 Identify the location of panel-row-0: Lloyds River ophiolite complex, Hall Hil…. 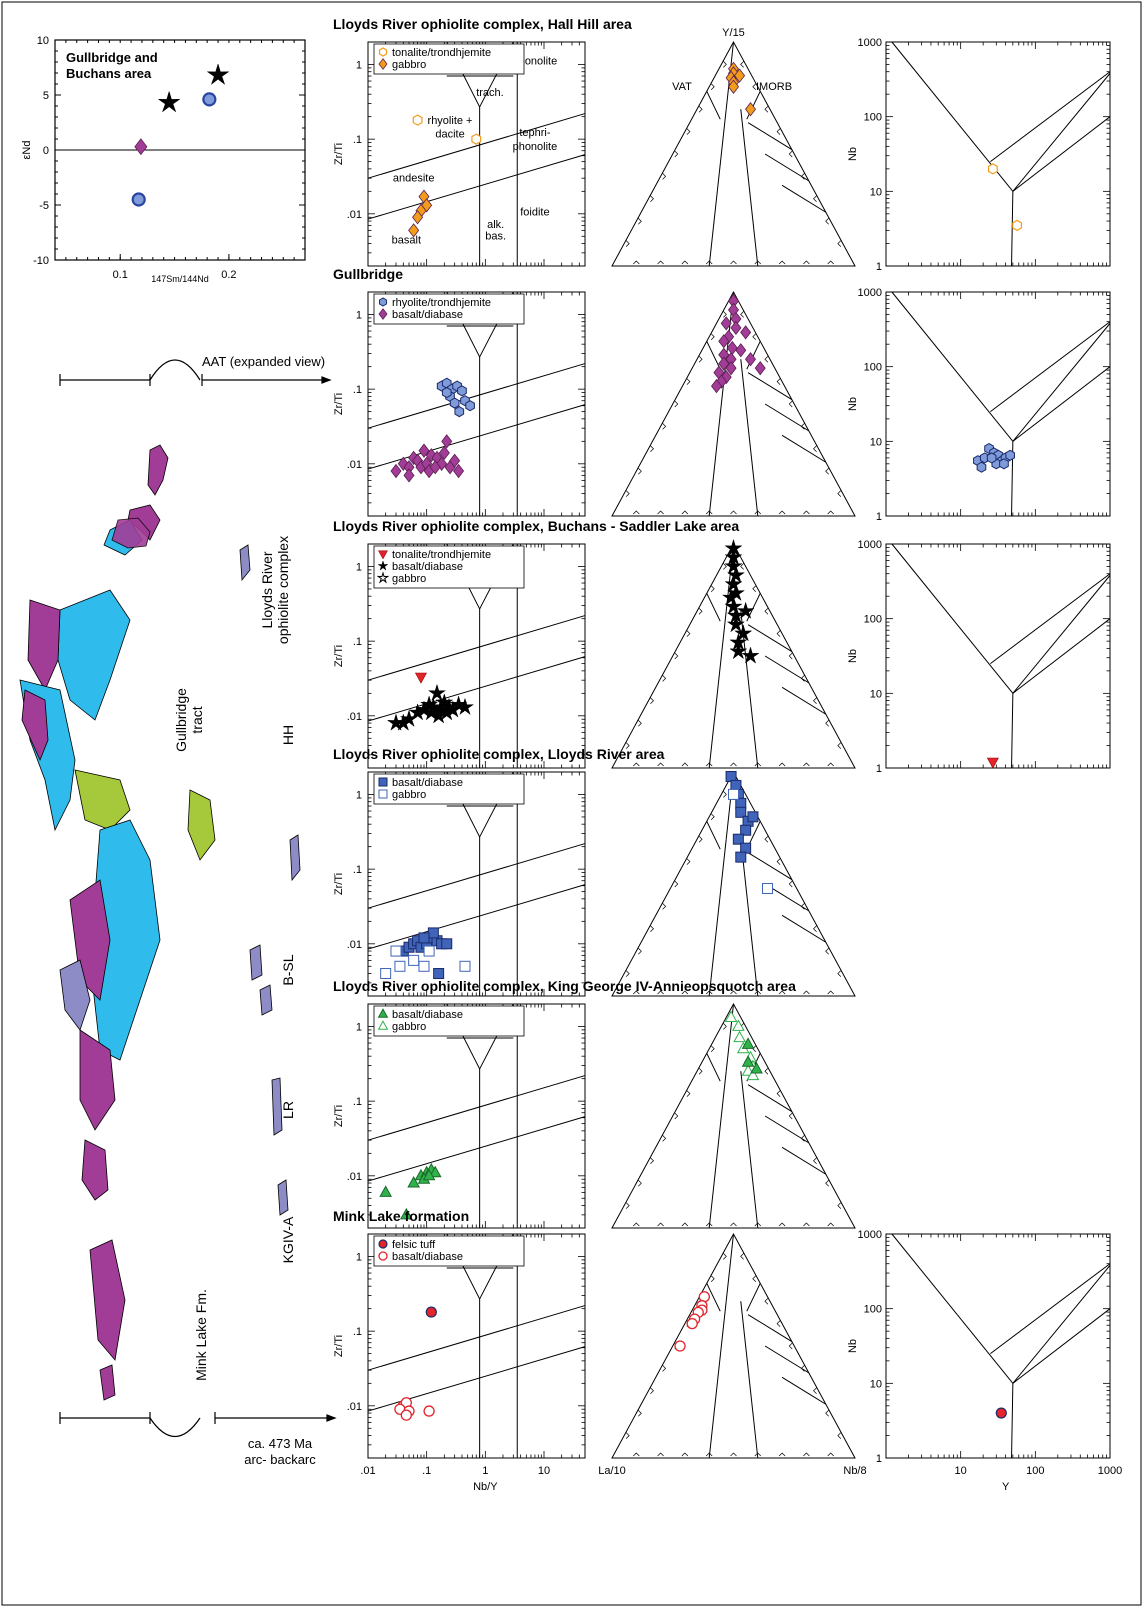
(722, 144).